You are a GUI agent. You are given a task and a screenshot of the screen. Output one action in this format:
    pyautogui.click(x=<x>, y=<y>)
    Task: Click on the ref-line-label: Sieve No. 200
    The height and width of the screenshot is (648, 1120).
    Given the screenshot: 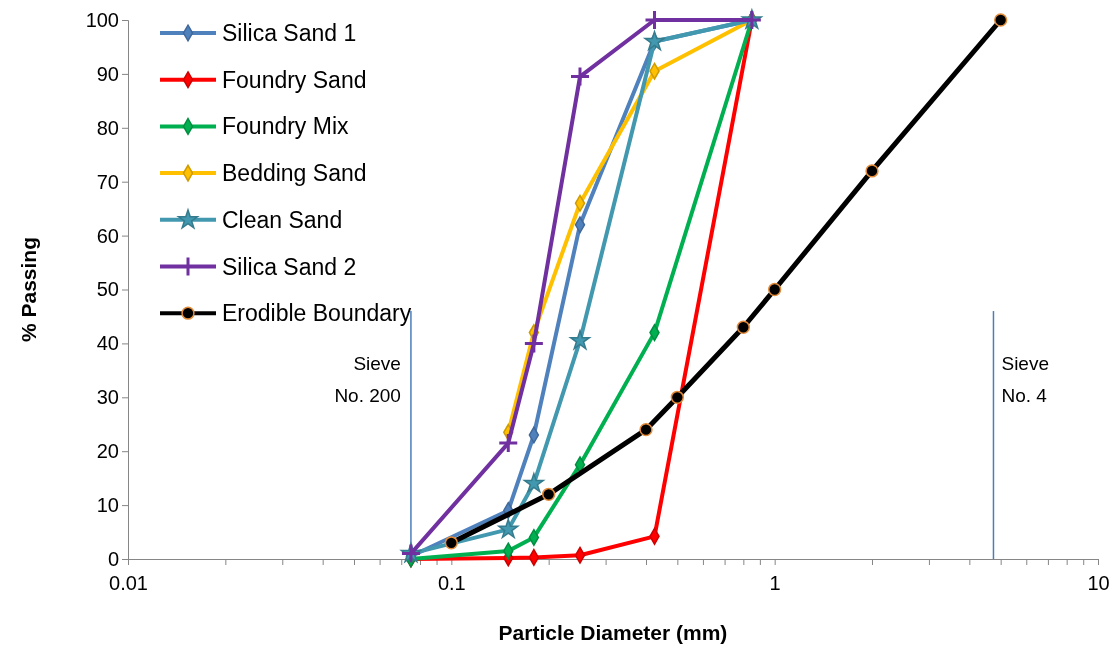 What is the action you would take?
    pyautogui.click(x=367, y=379)
    